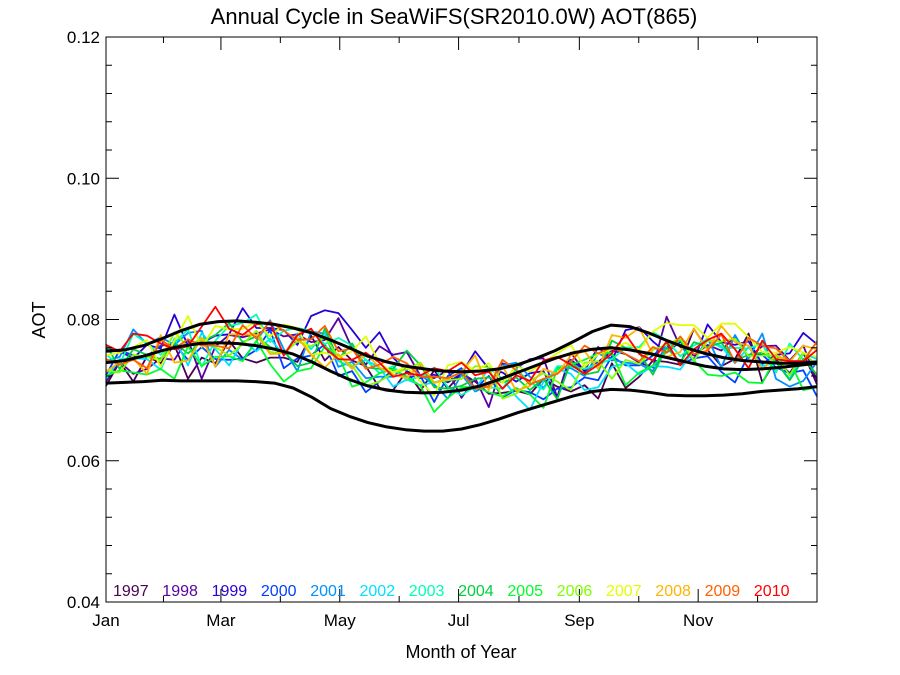  I want to click on x-tick-label: Jan, so click(105, 620).